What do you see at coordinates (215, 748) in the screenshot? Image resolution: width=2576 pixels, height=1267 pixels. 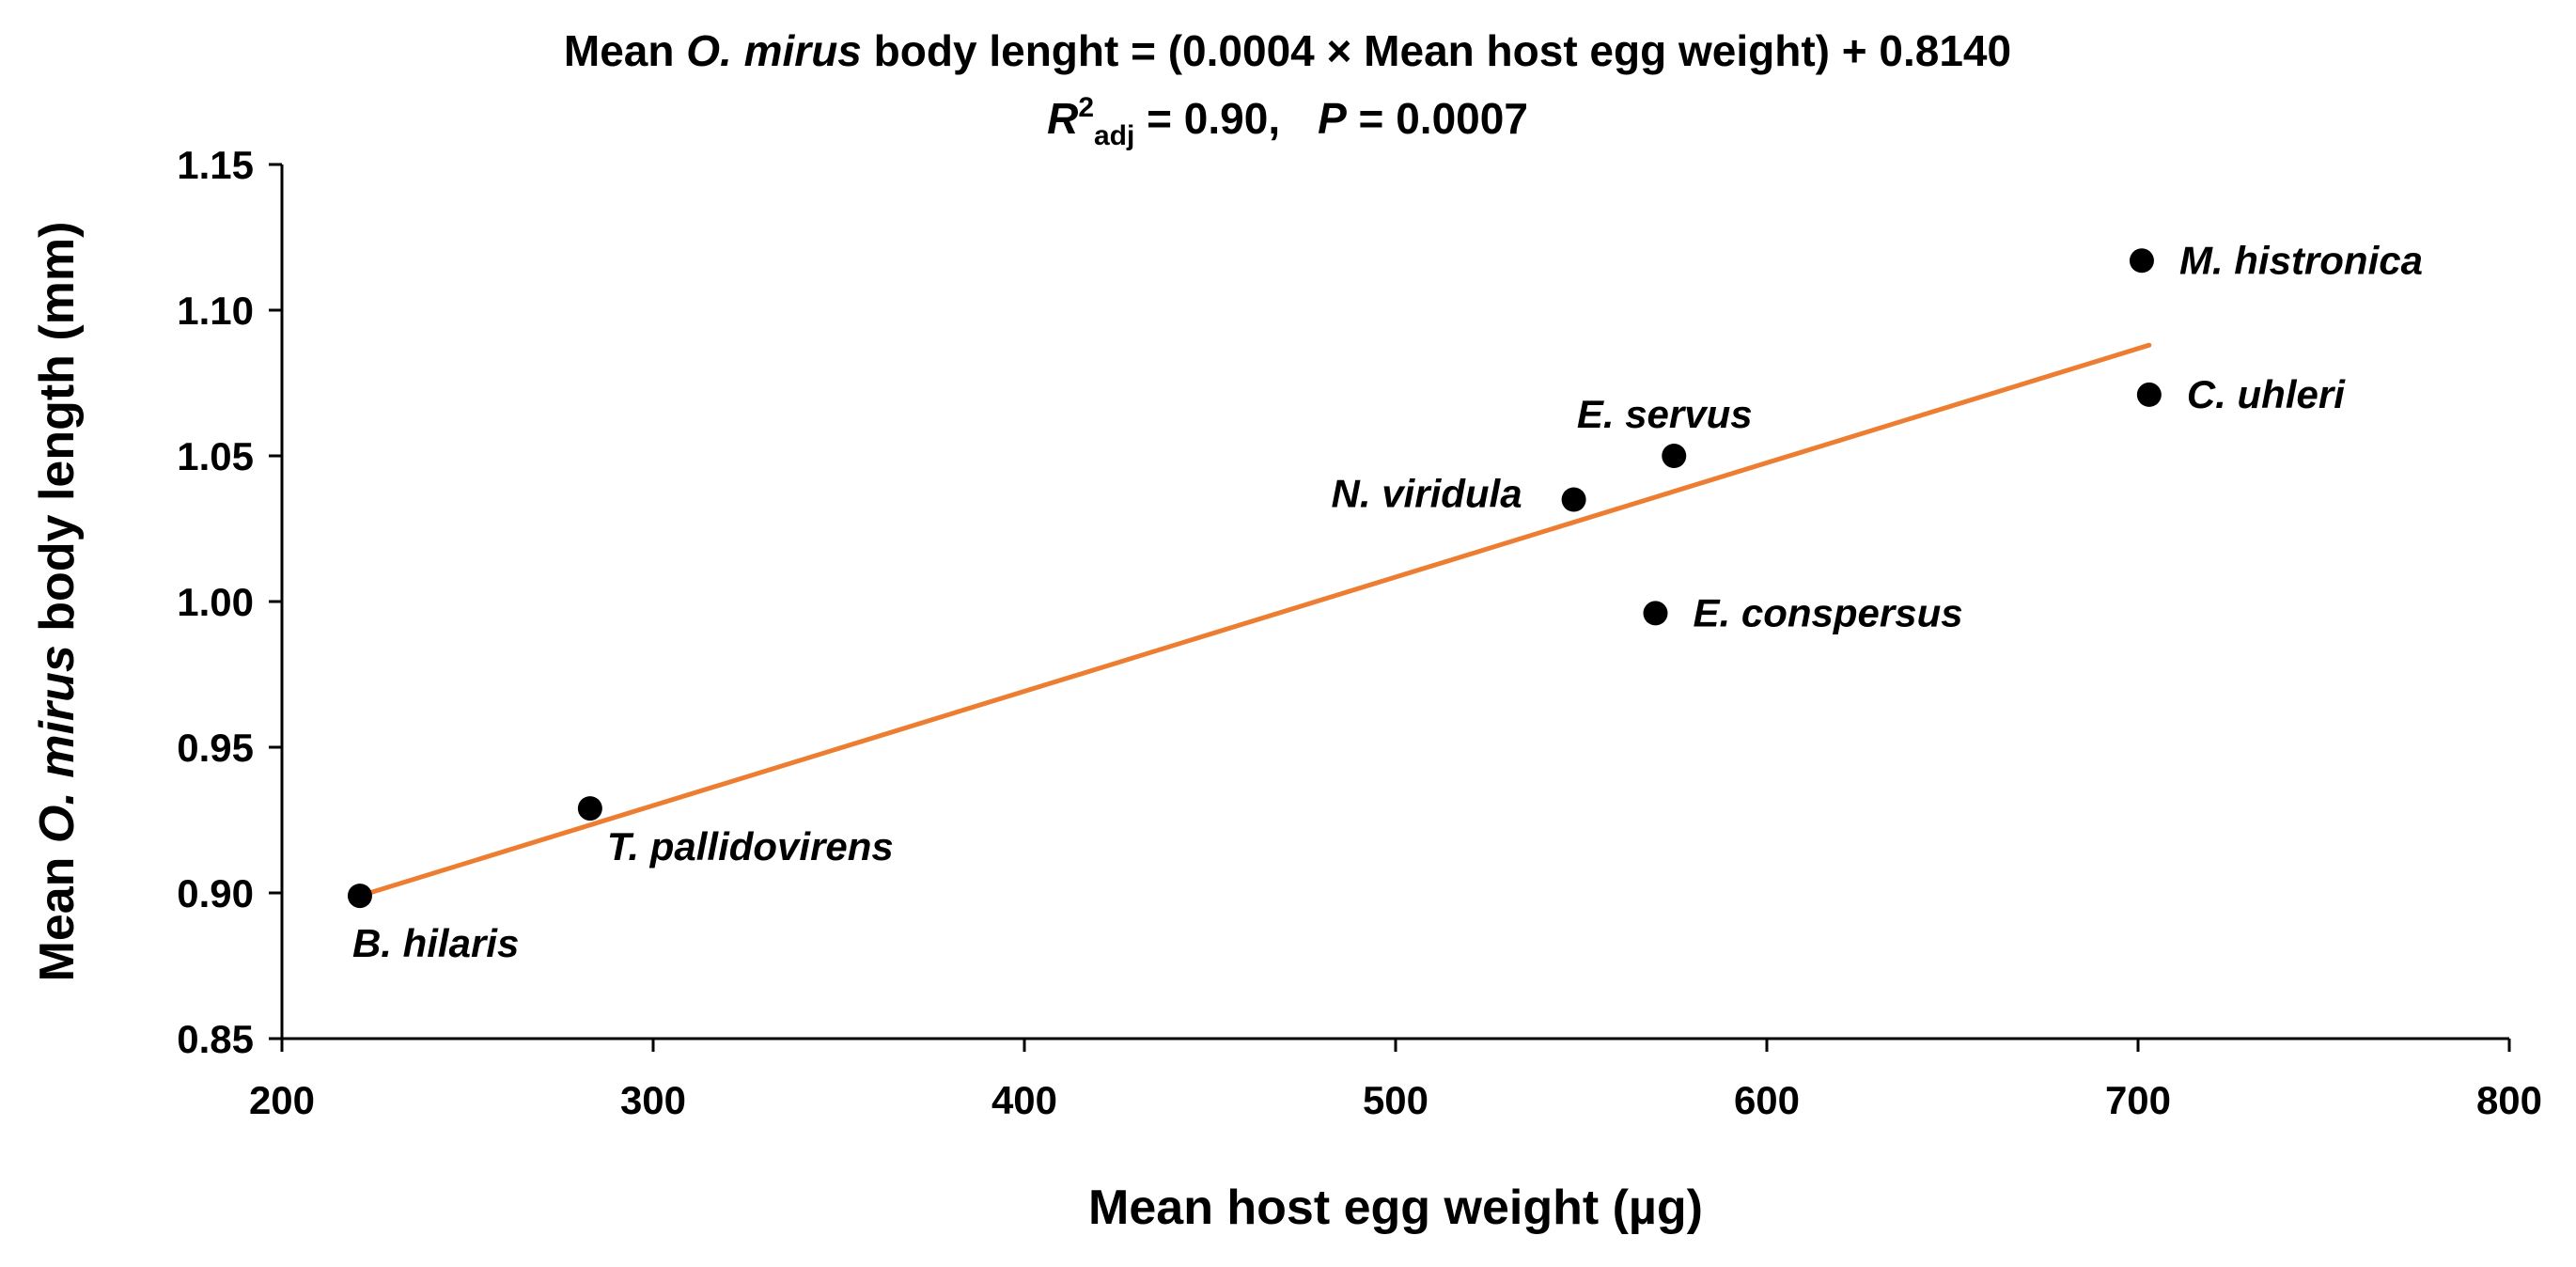 I see `y-tick-label: 0.95` at bounding box center [215, 748].